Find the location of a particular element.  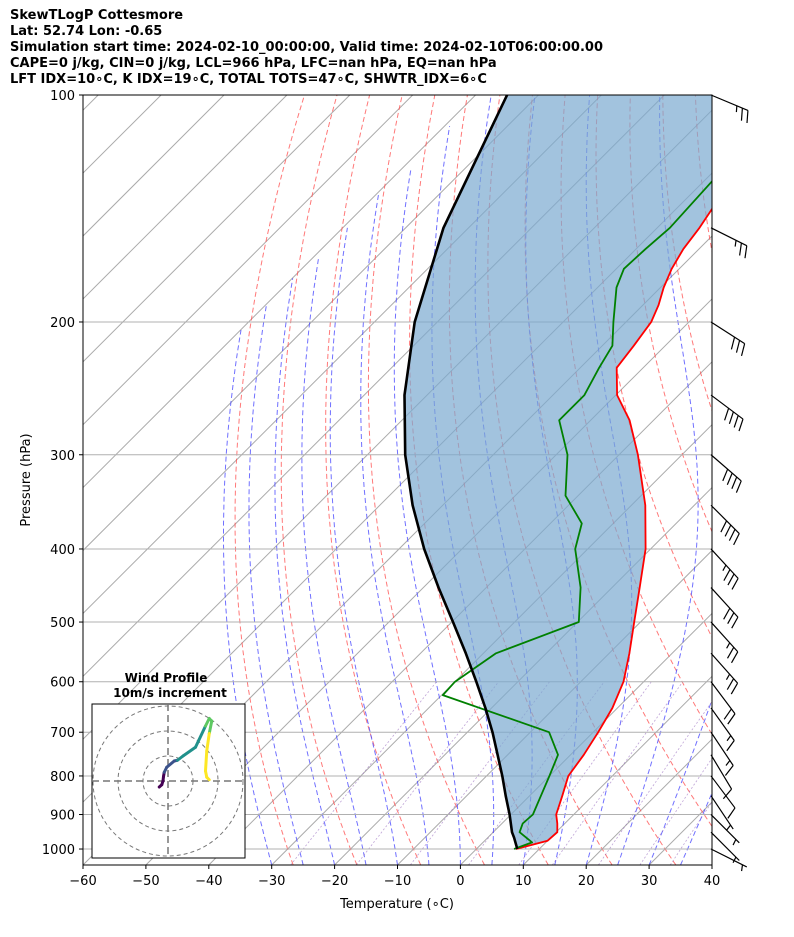

hodograph-title: Wind Profile is located at coordinates (166, 678).